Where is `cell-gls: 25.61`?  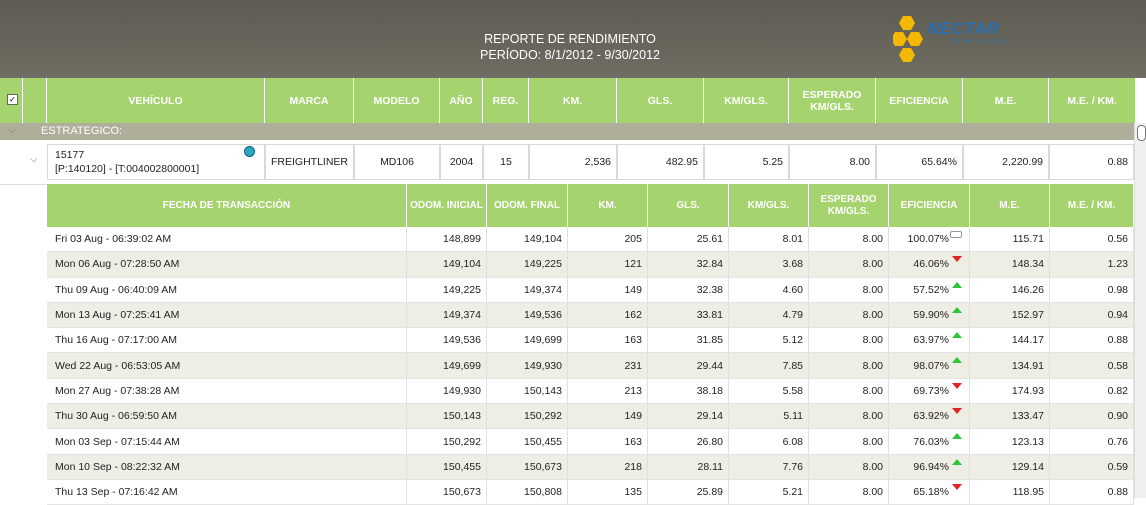 cell-gls: 25.61 is located at coordinates (688, 239).